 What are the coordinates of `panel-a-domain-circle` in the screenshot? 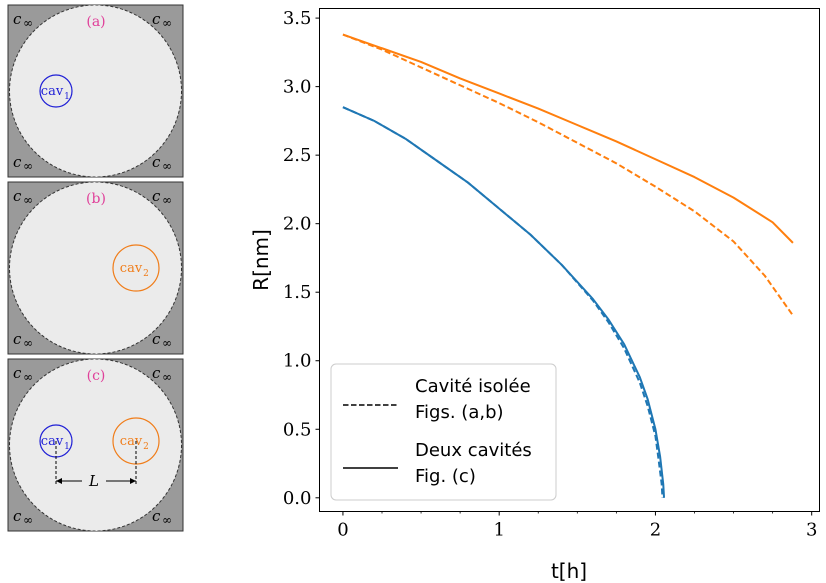 It's located at (95, 91).